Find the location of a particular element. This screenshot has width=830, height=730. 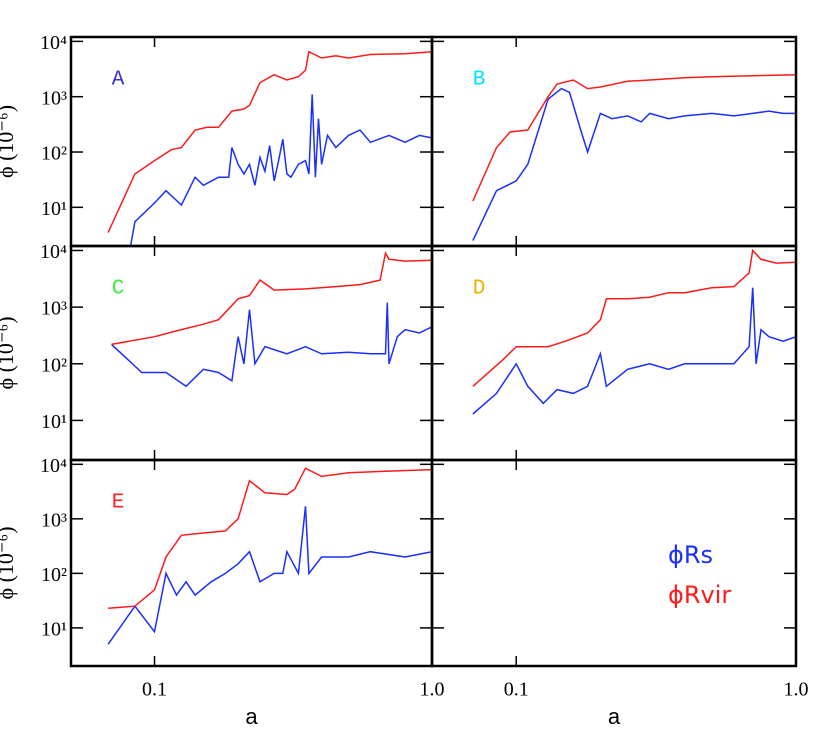

panel-label: E is located at coordinates (118, 503).